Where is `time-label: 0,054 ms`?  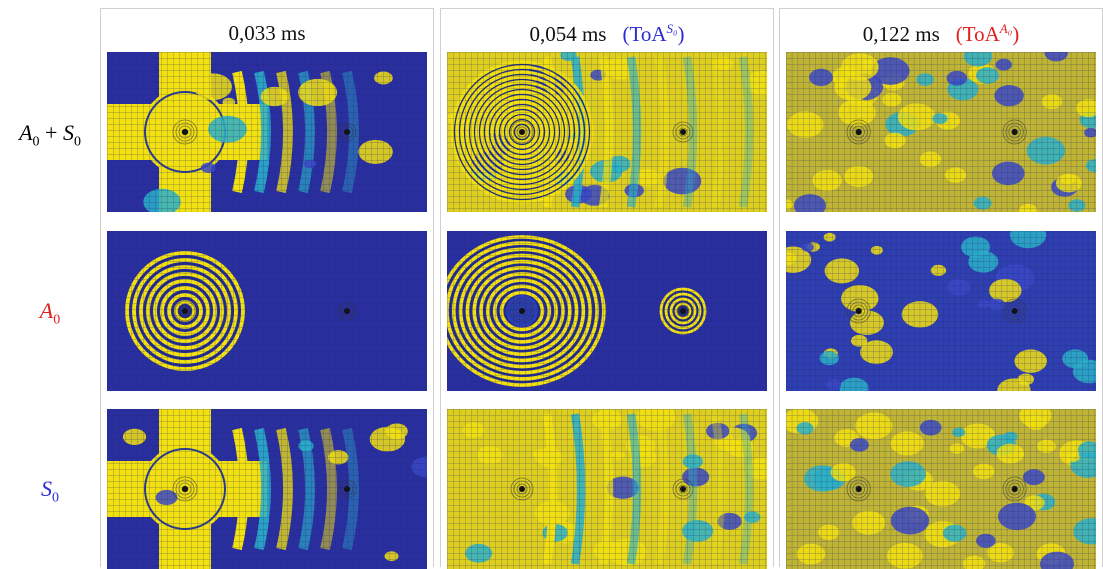
time-label: 0,054 ms is located at coordinates (568, 34).